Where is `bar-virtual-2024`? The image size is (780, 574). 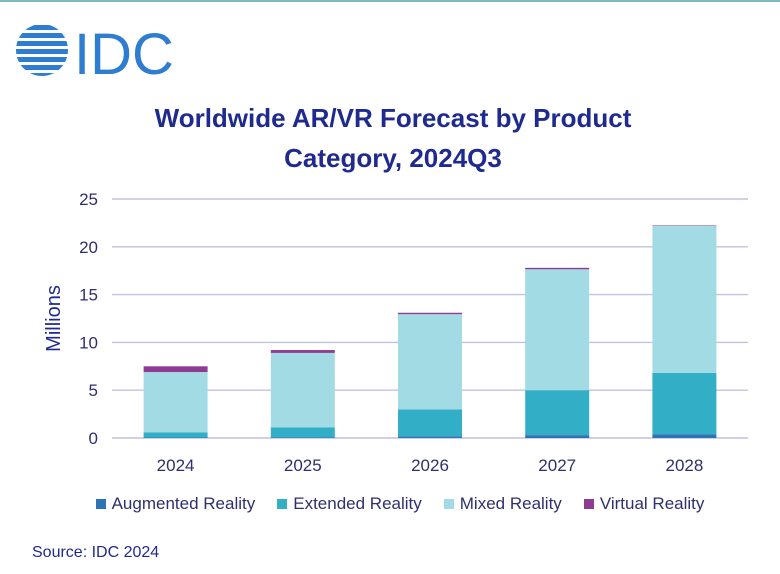 bar-virtual-2024 is located at coordinates (175, 369).